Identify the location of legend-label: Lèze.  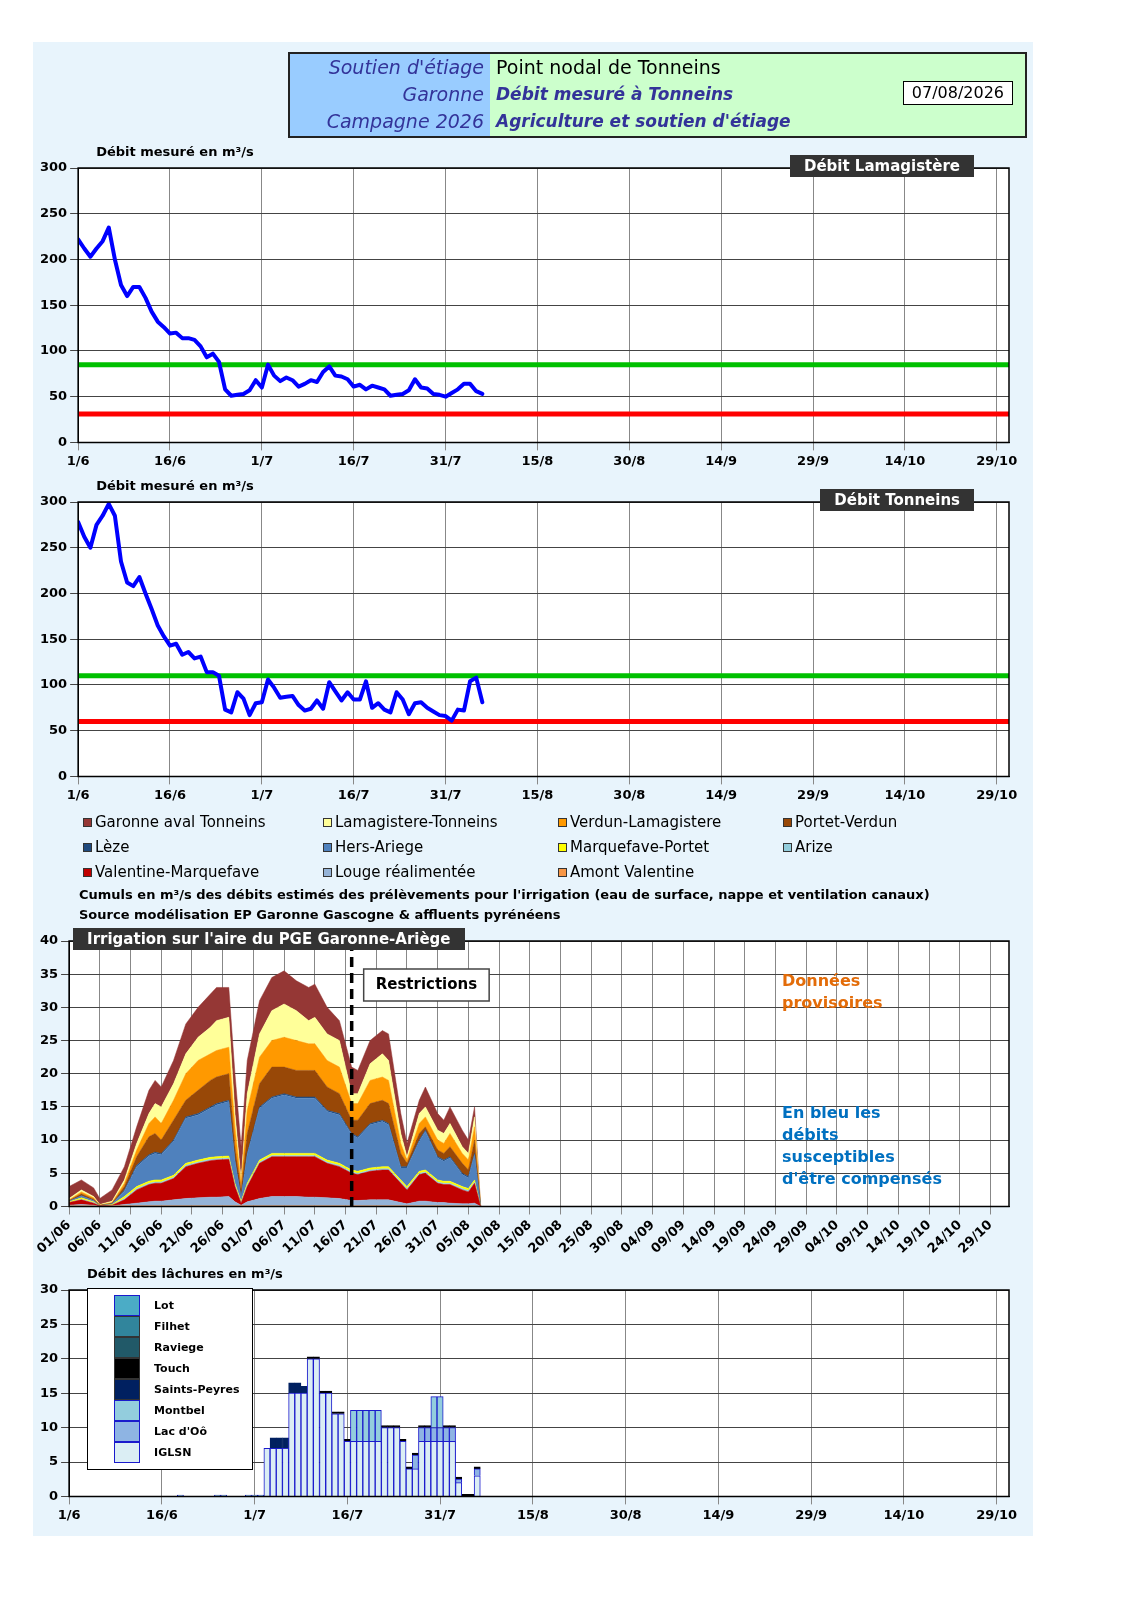
(112, 847).